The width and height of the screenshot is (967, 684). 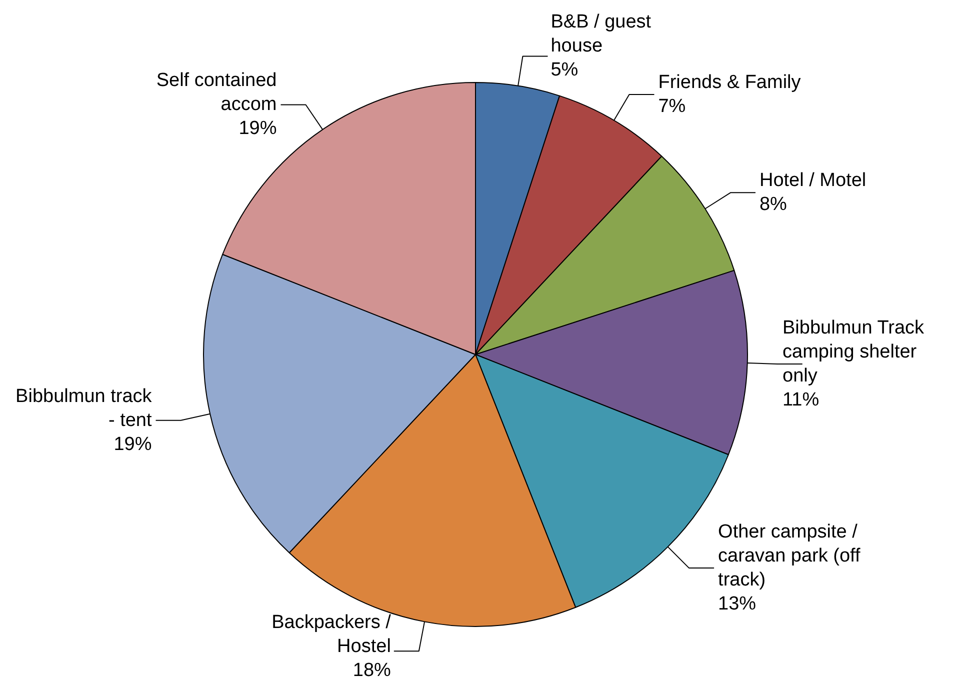 I want to click on slice-label: Bibbulmun track - tent, so click(x=84, y=408).